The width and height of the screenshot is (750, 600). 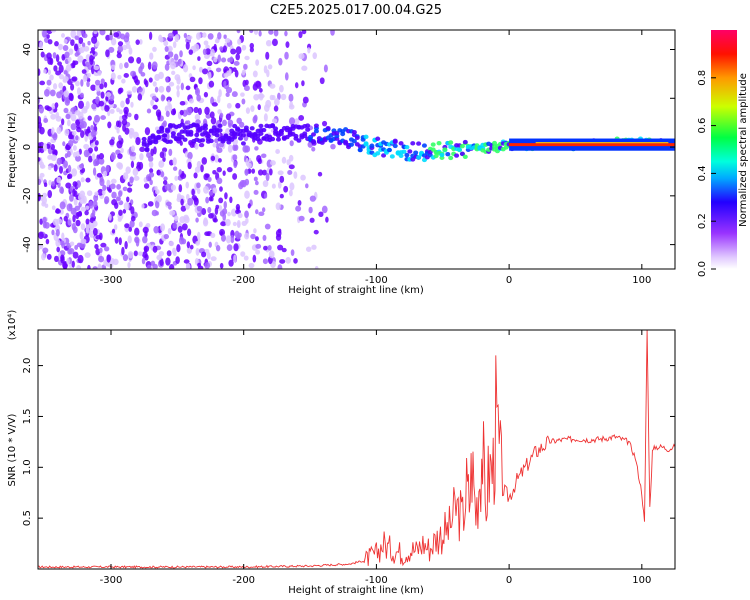 I want to click on spectrogram-ytick-label: 20, so click(x=27, y=98).